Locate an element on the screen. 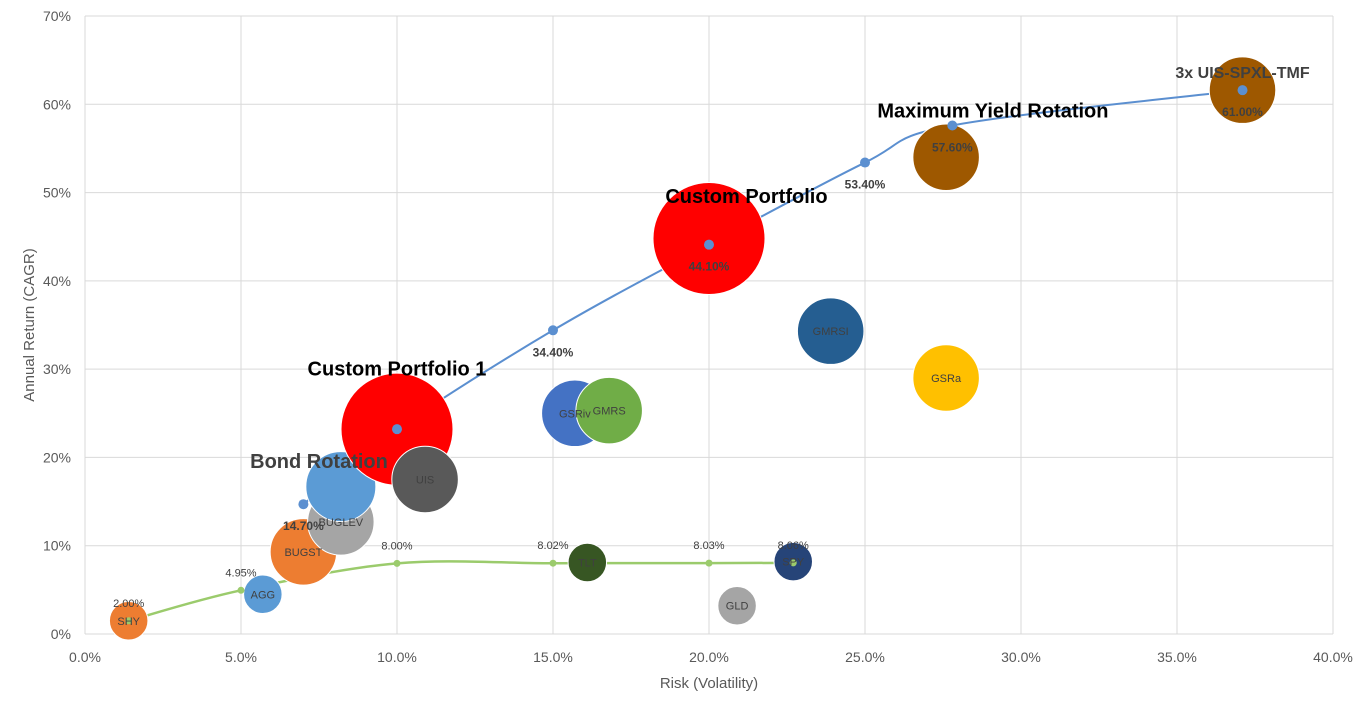  bubble-label: GSRiv is located at coordinates (575, 414).